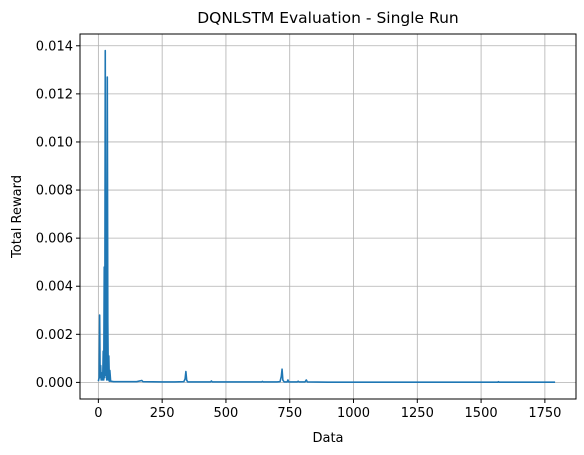 This screenshot has height=455, width=584. Describe the element at coordinates (327, 438) in the screenshot. I see `x-axis-label: Data` at that location.